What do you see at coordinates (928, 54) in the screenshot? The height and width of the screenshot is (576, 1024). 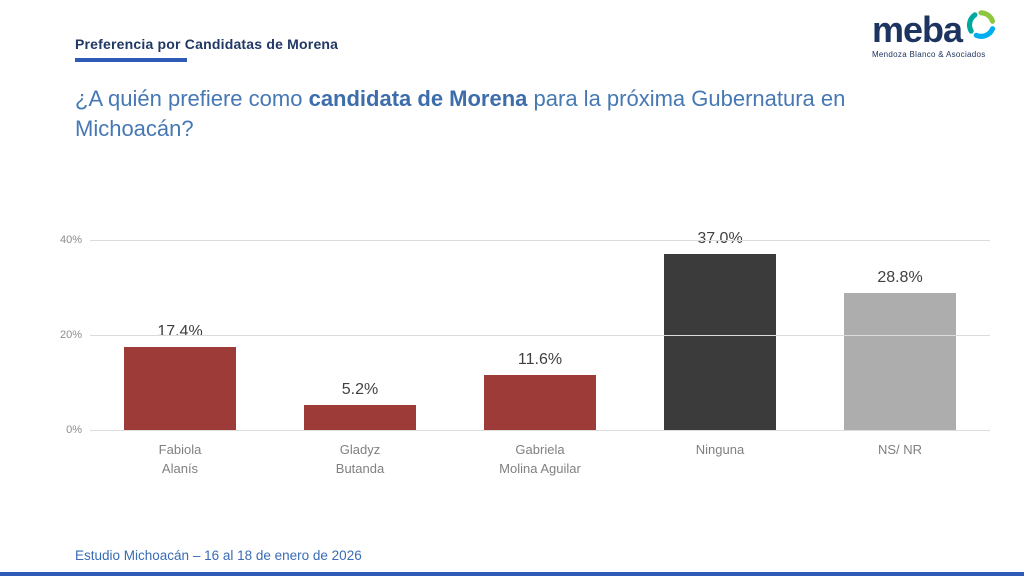 I see `logo-subtitle: Mendoza Blanco & Asociados` at bounding box center [928, 54].